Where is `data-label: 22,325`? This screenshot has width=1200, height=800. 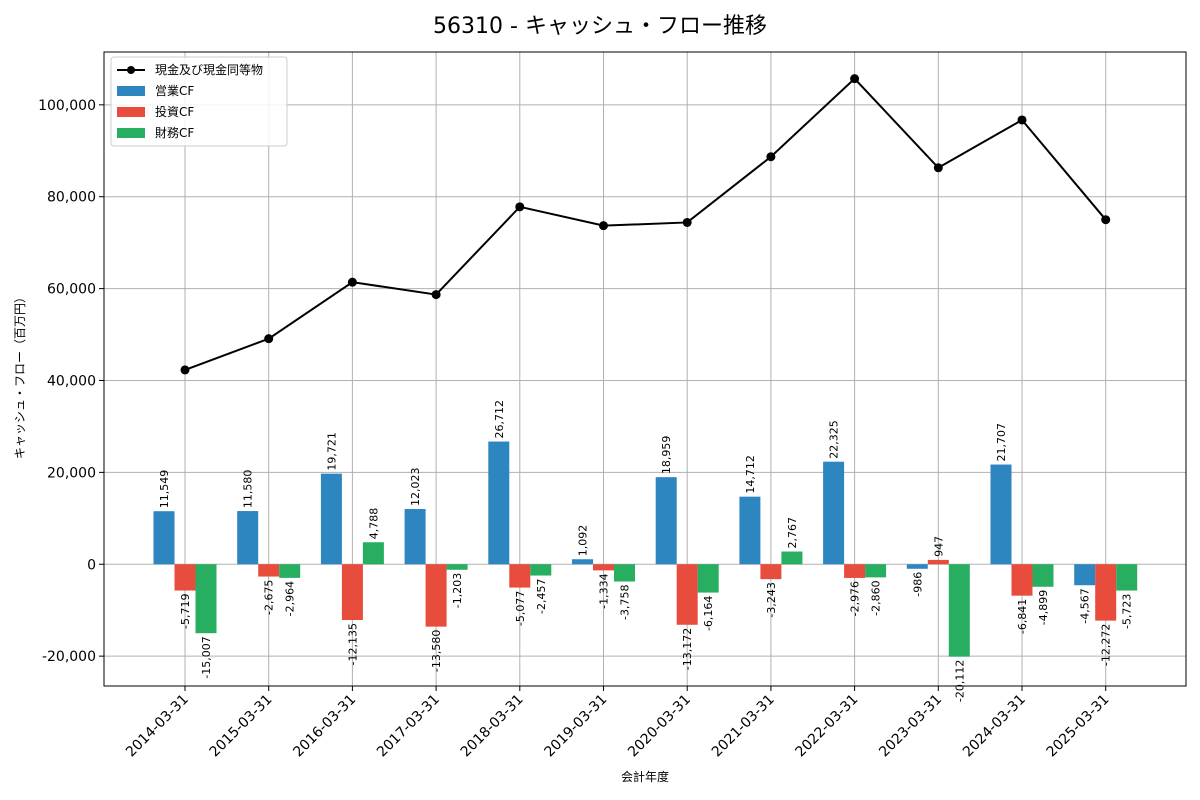
data-label: 22,325 is located at coordinates (834, 439).